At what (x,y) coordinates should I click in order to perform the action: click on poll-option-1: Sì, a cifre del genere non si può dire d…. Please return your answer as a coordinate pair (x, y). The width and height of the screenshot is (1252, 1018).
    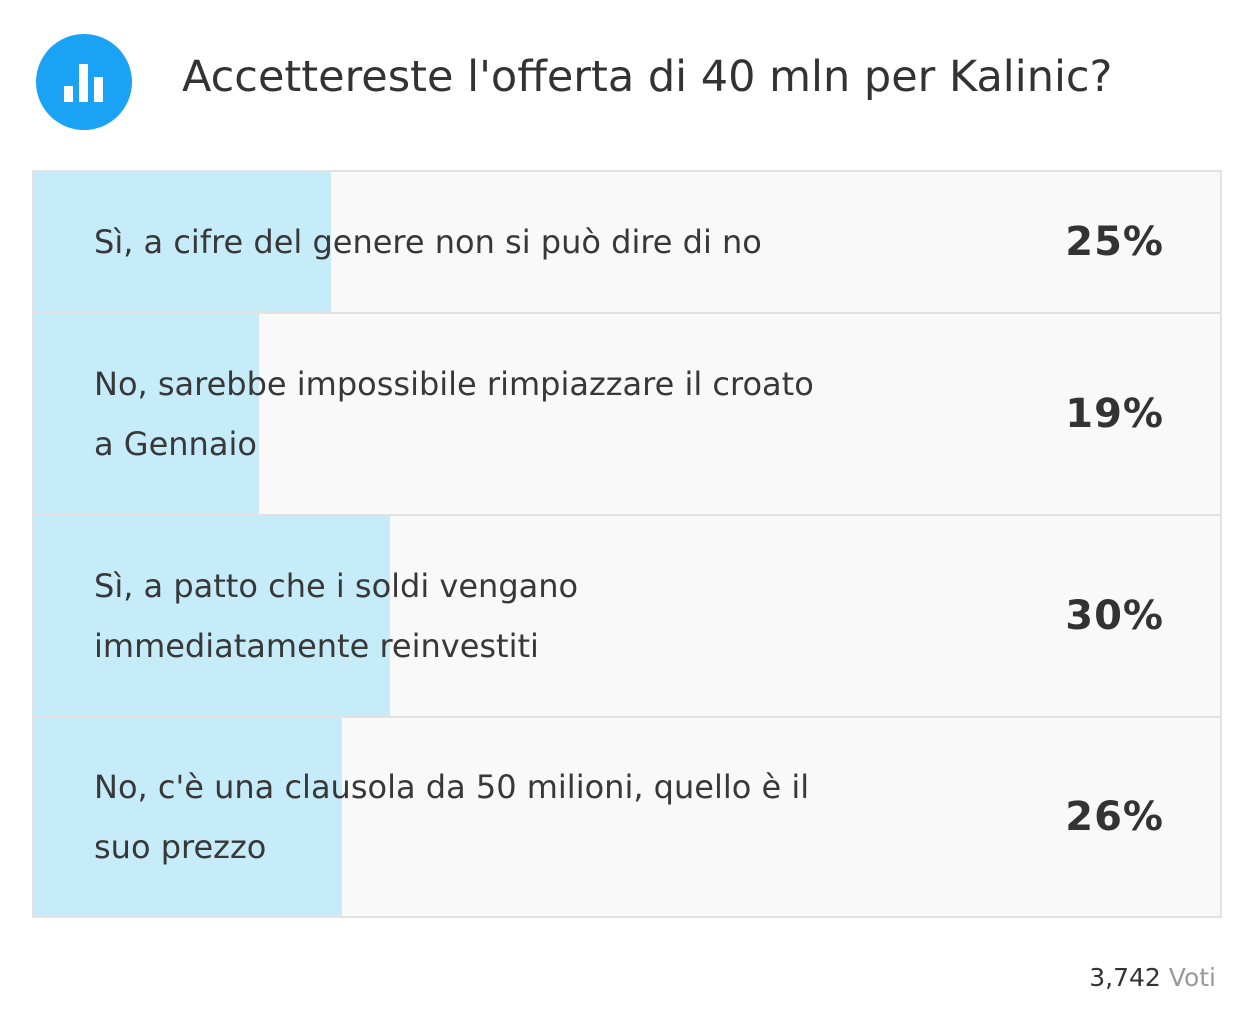
    Looking at the image, I should click on (627, 242).